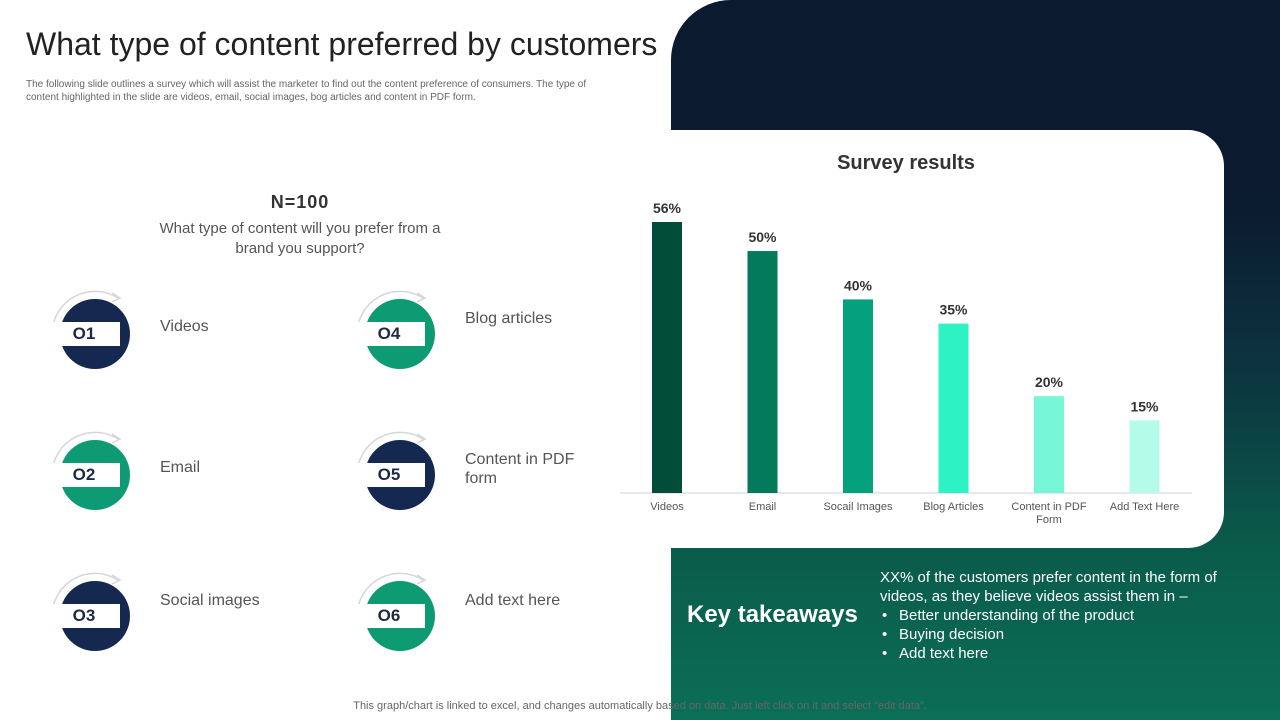  Describe the element at coordinates (389, 616) in the screenshot. I see `option-number: O6` at that location.